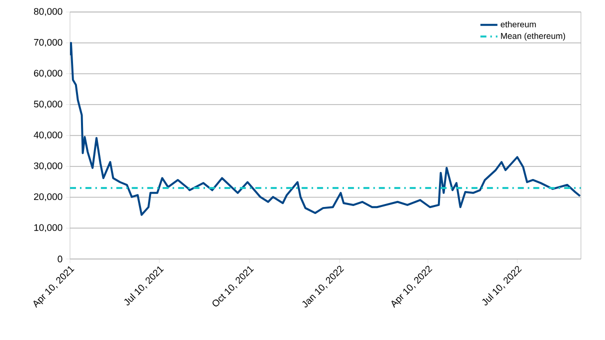 The image size is (605, 340). What do you see at coordinates (48, 136) in the screenshot?
I see `y-tick-label: 40,000` at bounding box center [48, 136].